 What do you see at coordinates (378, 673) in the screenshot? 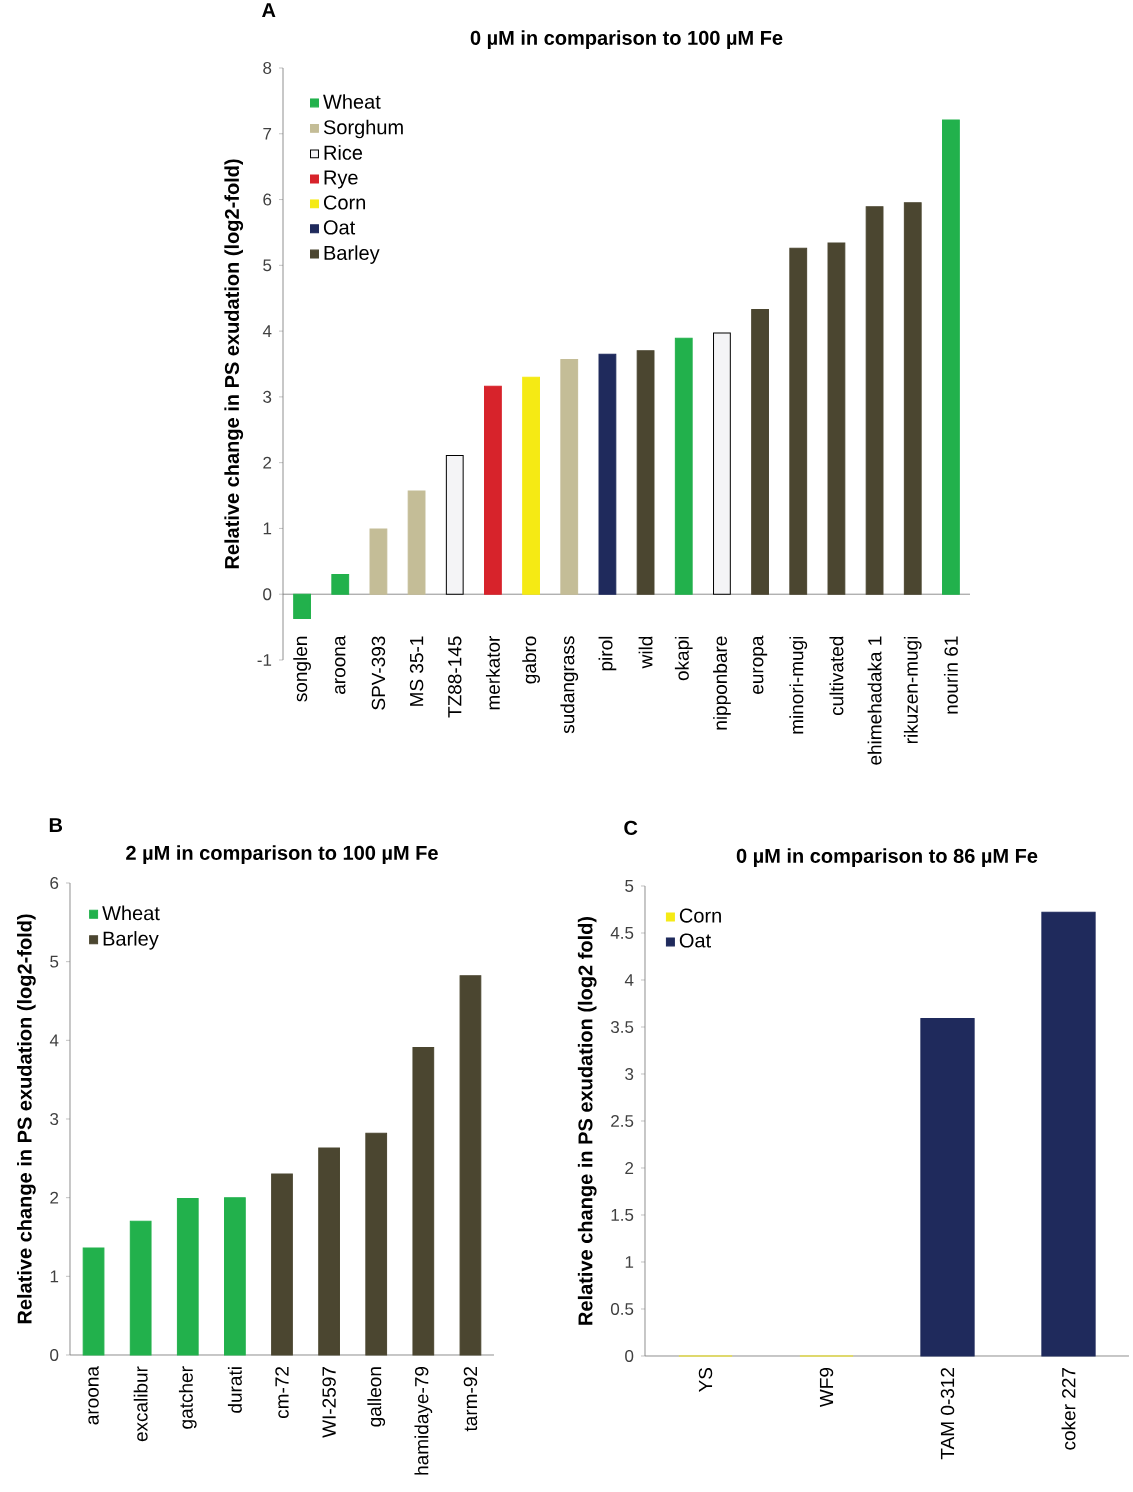
I see `x-tick-label: SPV-393` at bounding box center [378, 673].